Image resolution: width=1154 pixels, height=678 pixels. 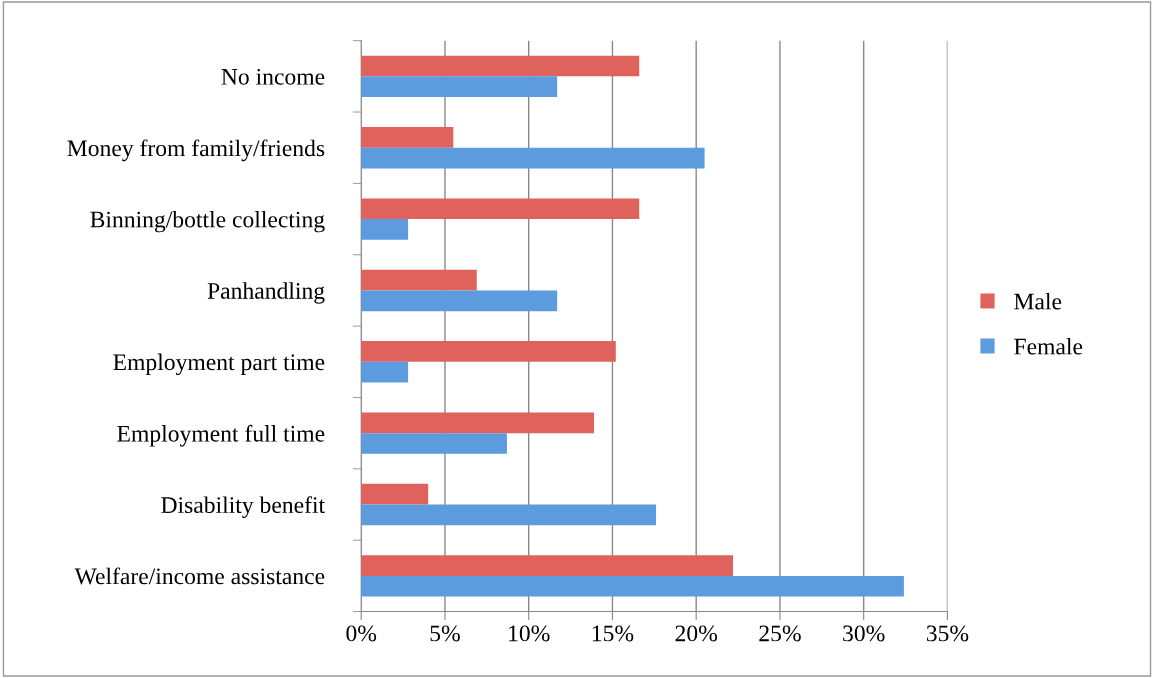 What do you see at coordinates (207, 221) in the screenshot?
I see `y-tick-label: Binning/bottle collecting` at bounding box center [207, 221].